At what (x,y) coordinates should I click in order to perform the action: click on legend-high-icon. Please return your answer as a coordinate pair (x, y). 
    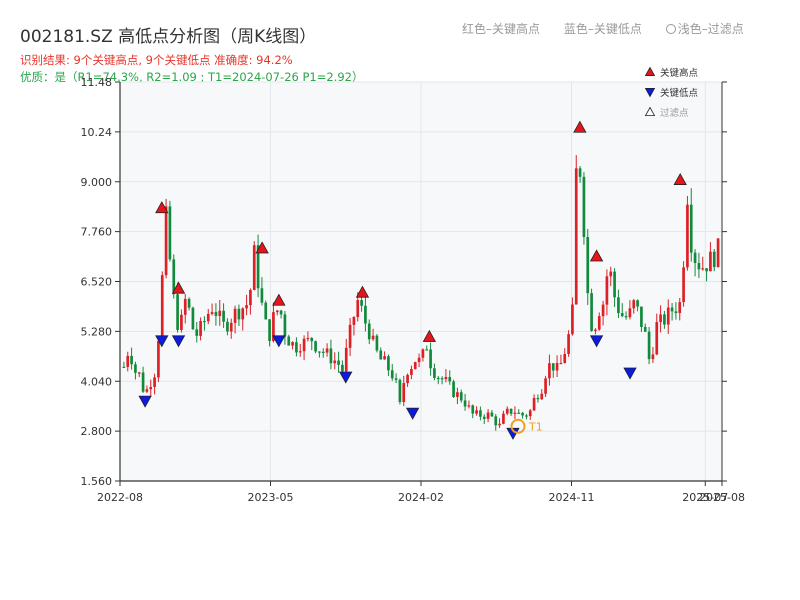
    Looking at the image, I should click on (650, 71).